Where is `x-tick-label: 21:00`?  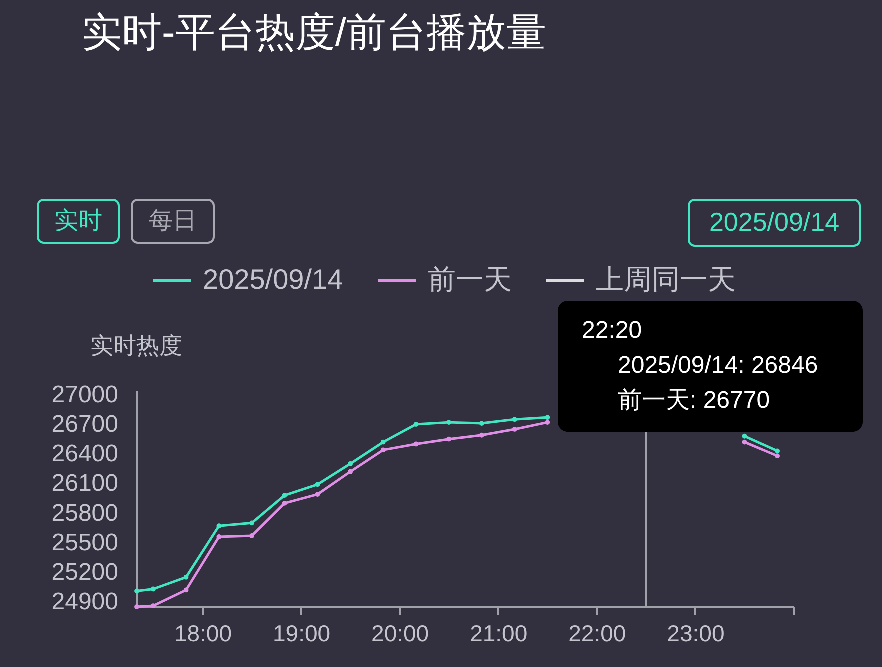 x-tick-label: 21:00 is located at coordinates (499, 633).